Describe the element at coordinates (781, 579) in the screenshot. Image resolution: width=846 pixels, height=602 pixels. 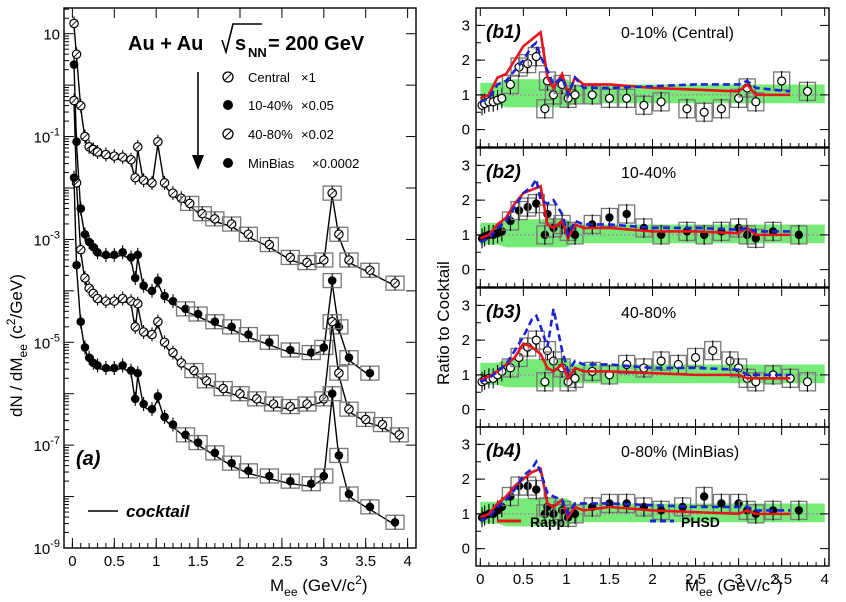
I see `x-tick-label: 3.5` at that location.